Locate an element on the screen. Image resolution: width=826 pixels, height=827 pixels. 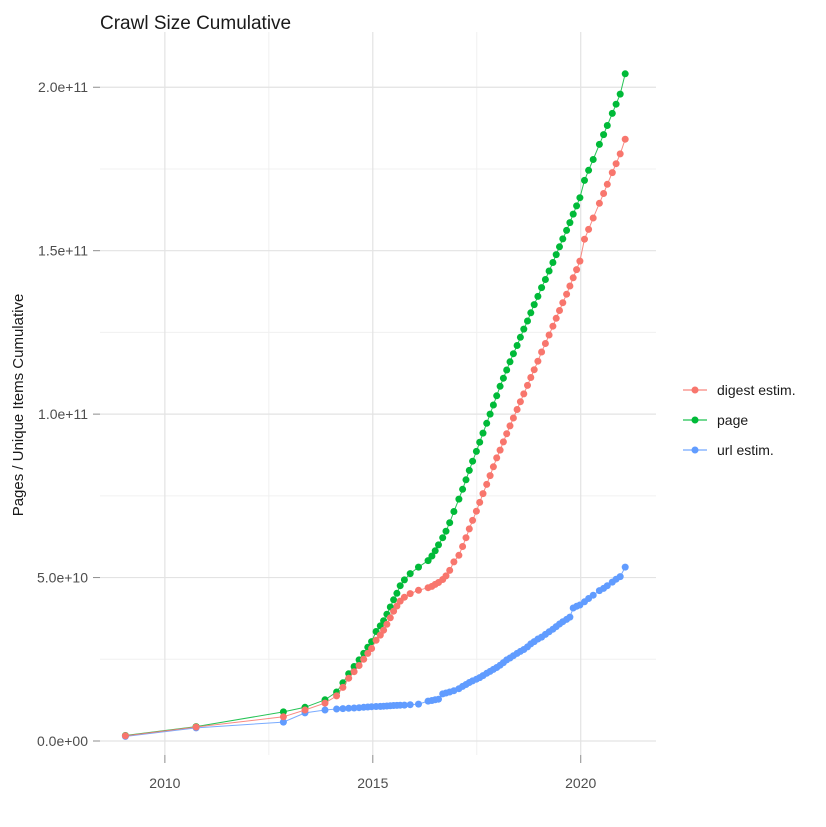
legend: digest estim. page url estim. is located at coordinates (739, 420).